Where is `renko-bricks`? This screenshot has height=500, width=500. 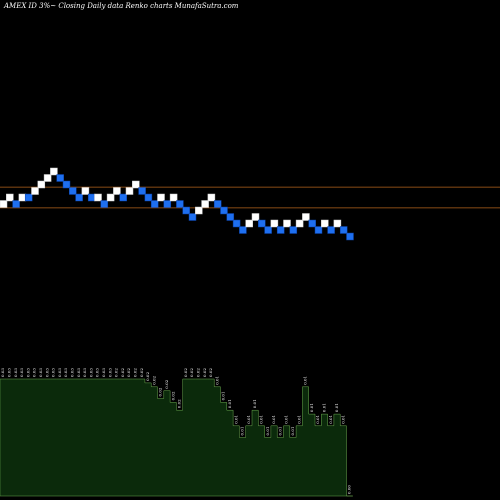
renko-bricks is located at coordinates (177, 204).